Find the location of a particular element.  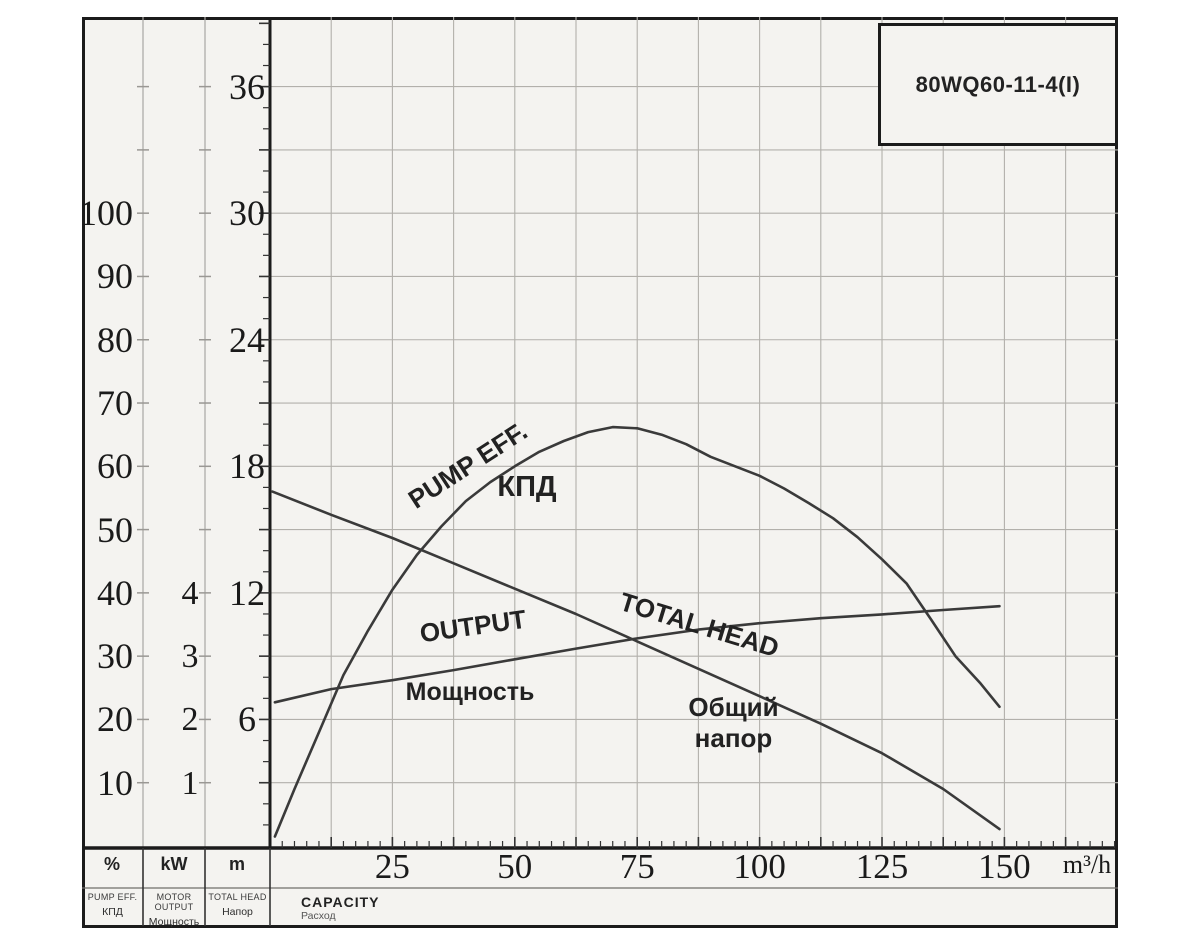

y-tick-label-kw: 2 is located at coordinates (190, 720).